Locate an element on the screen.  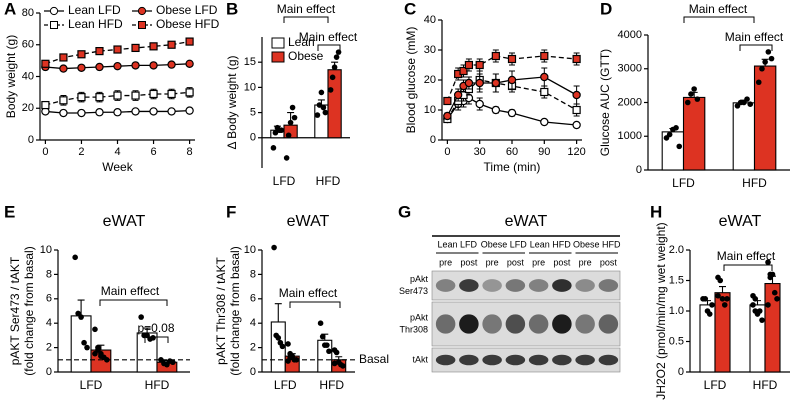
row-label: Thr308 is located at coordinates (413, 329).